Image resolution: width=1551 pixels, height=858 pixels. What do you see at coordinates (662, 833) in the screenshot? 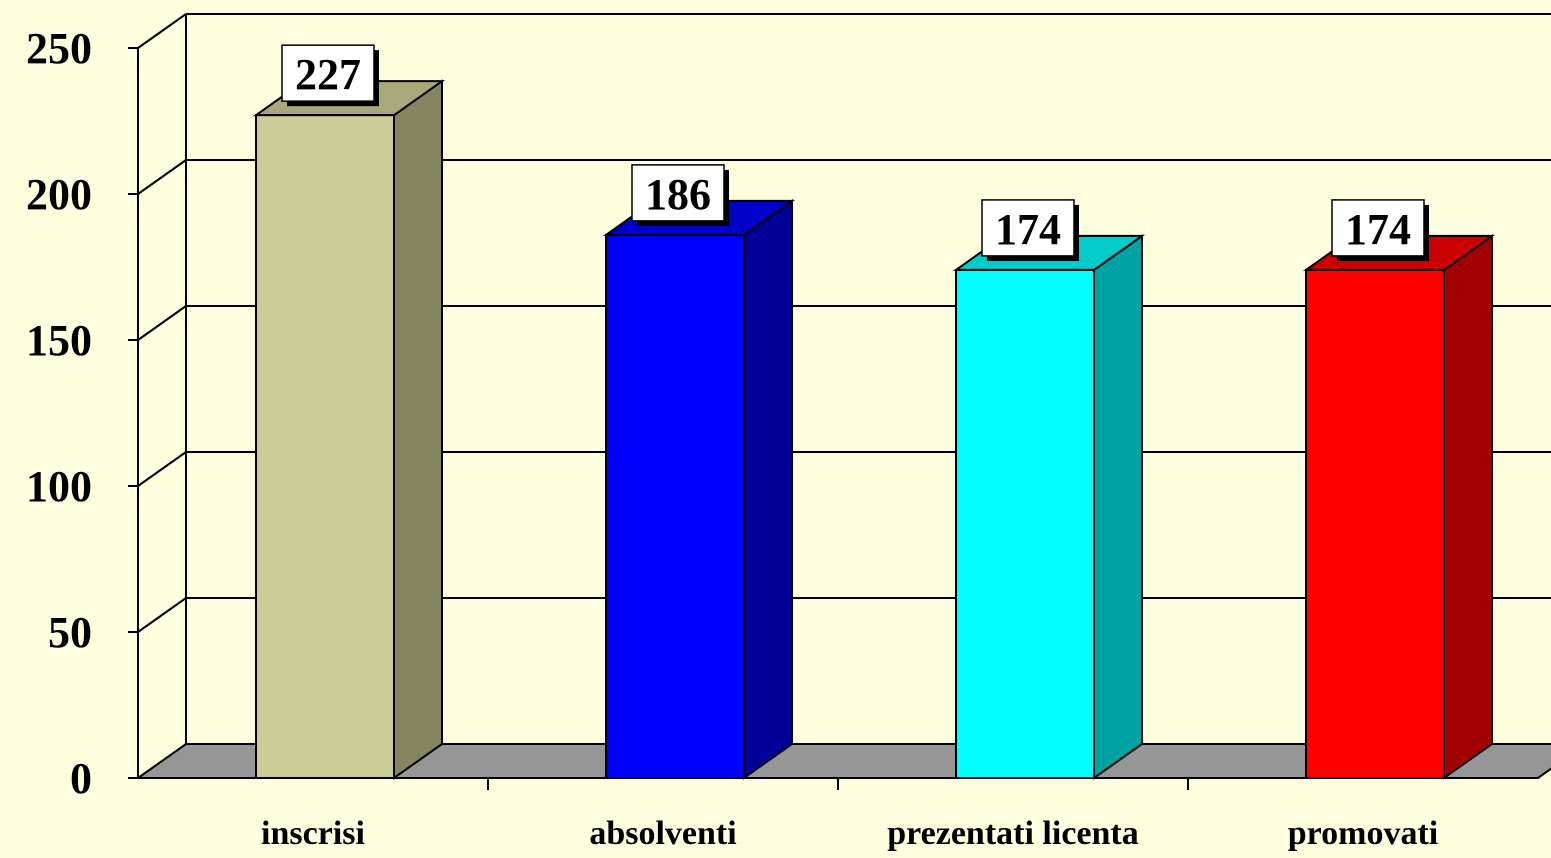
I see `x-tick-label: absolventi` at bounding box center [662, 833].